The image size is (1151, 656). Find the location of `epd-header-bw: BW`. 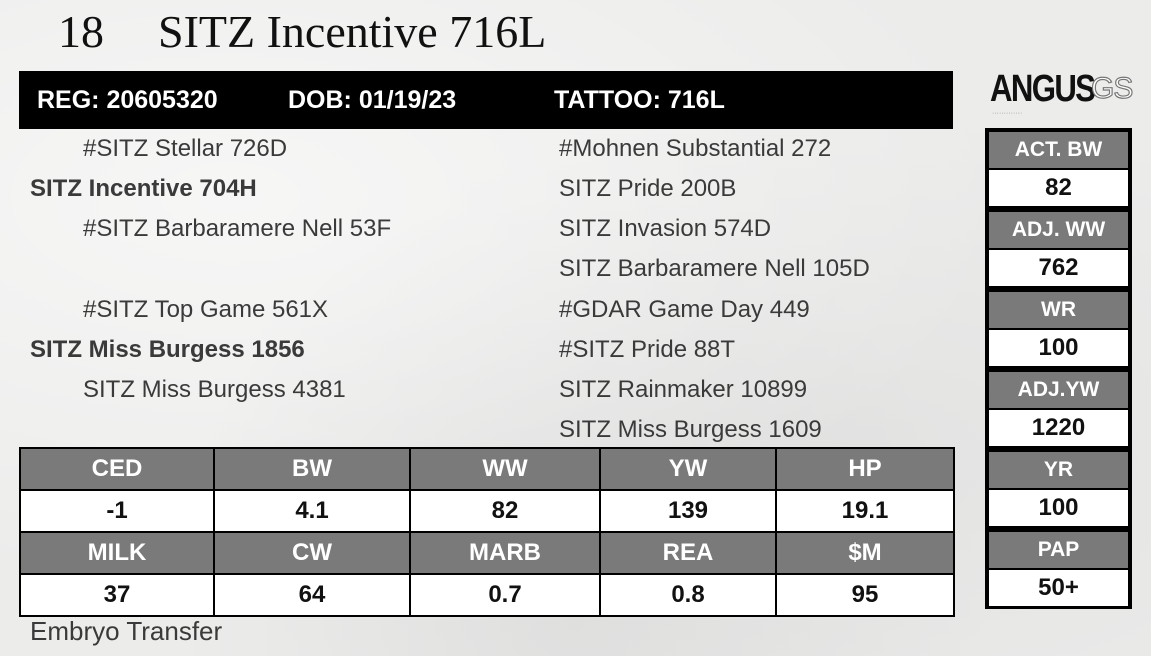

epd-header-bw: BW is located at coordinates (312, 469).